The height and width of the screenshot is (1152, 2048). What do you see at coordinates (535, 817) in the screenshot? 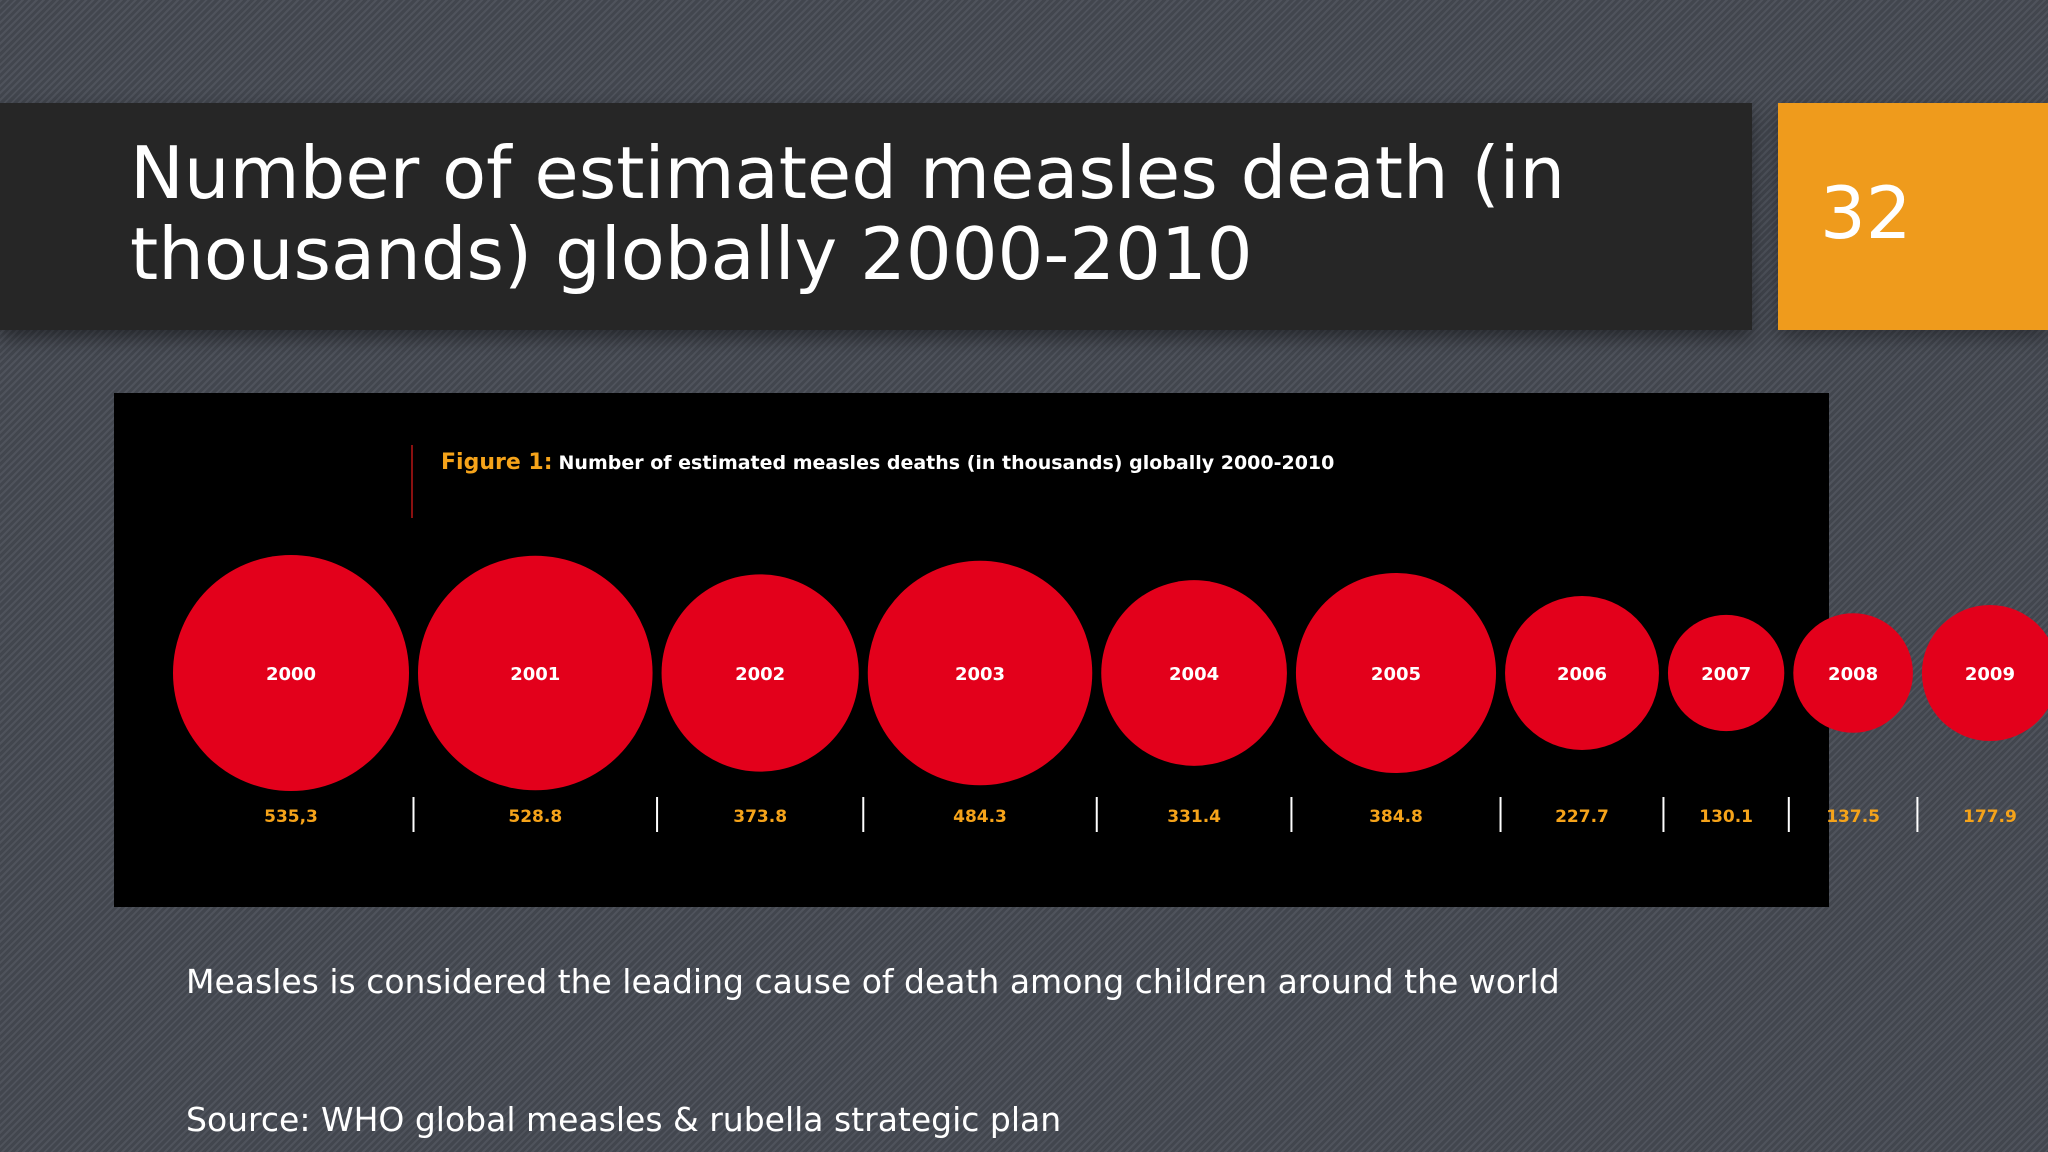
I see `bubble-value-label: 528.8` at bounding box center [535, 817].